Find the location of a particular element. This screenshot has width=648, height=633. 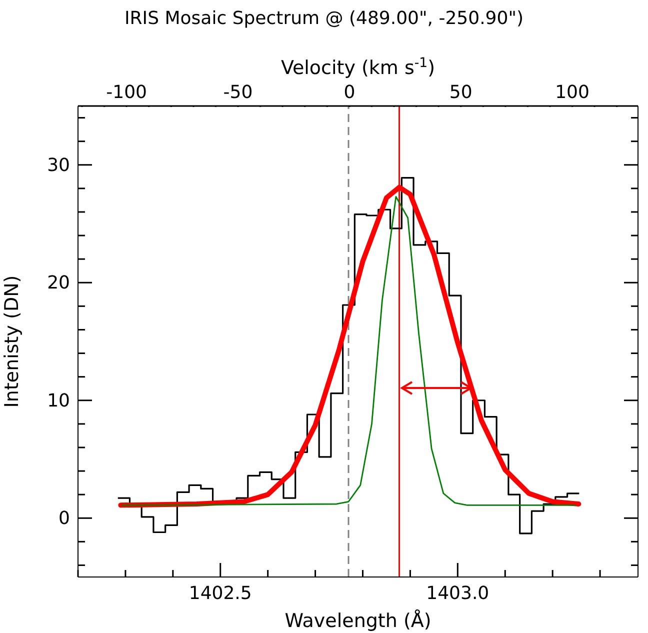

y-tick-label: 20 is located at coordinates (58, 283).